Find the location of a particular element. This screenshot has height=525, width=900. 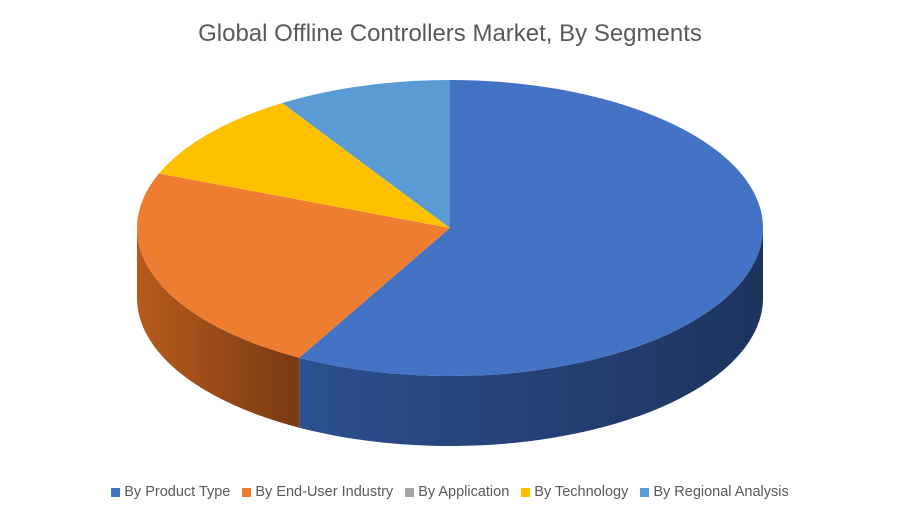

legend-label: By Application is located at coordinates (464, 492).